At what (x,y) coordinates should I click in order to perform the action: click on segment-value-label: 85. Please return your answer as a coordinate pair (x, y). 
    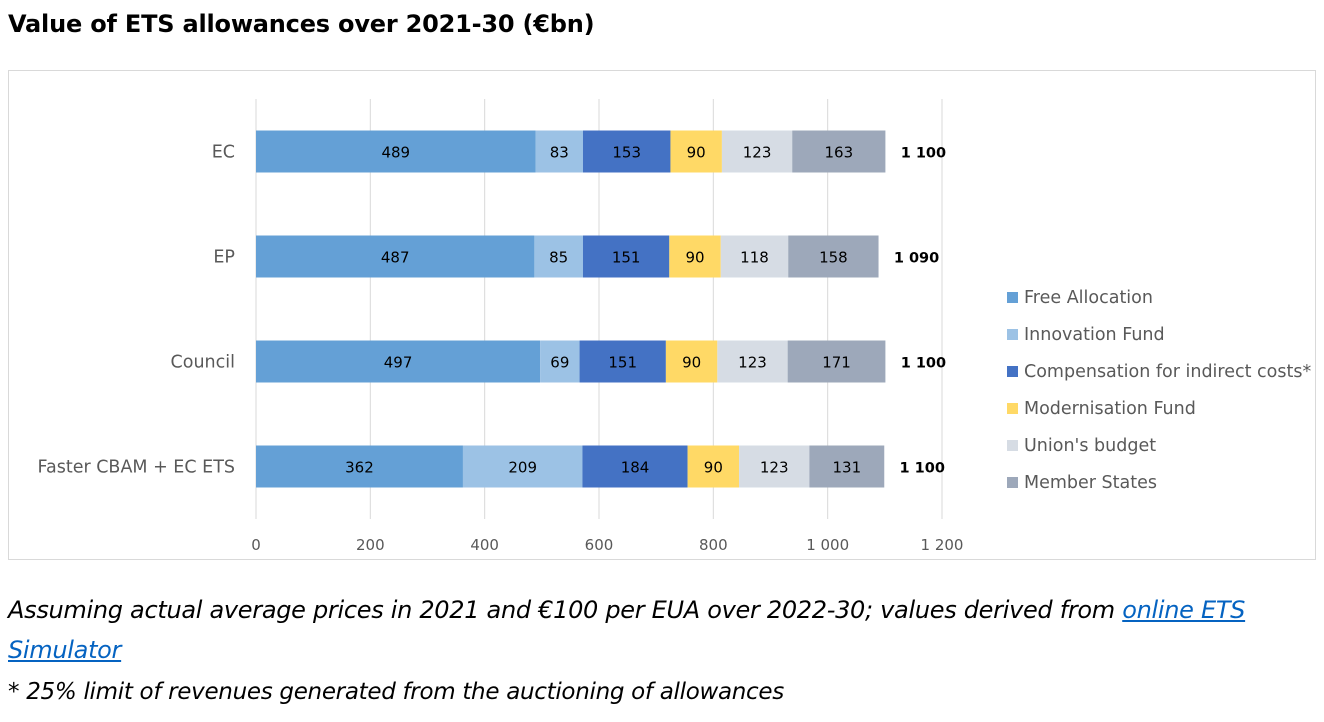
    Looking at the image, I should click on (558, 258).